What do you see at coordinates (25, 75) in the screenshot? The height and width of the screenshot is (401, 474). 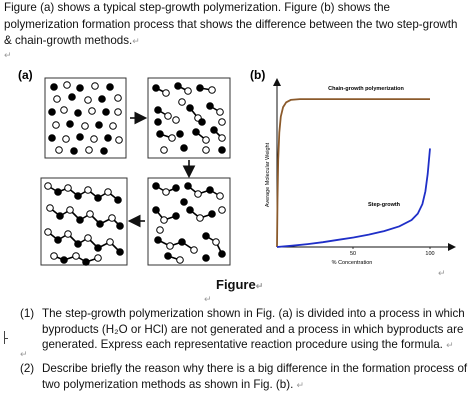 I see `figure-a-label: (a)` at bounding box center [25, 75].